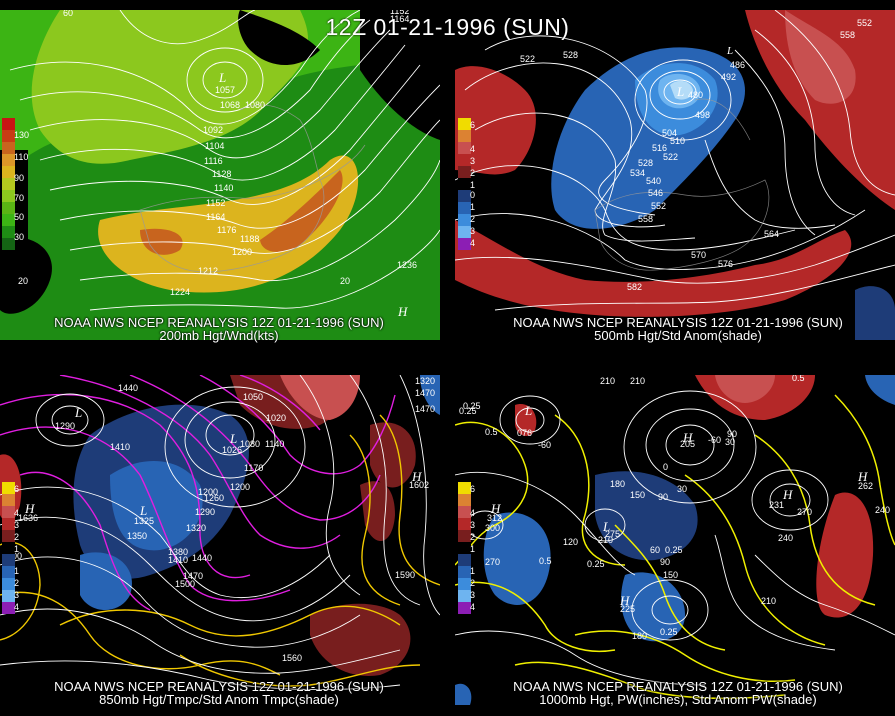 The image size is (895, 716). Describe the element at coordinates (464, 548) in the screenshot. I see `legend-1000mb` at that location.